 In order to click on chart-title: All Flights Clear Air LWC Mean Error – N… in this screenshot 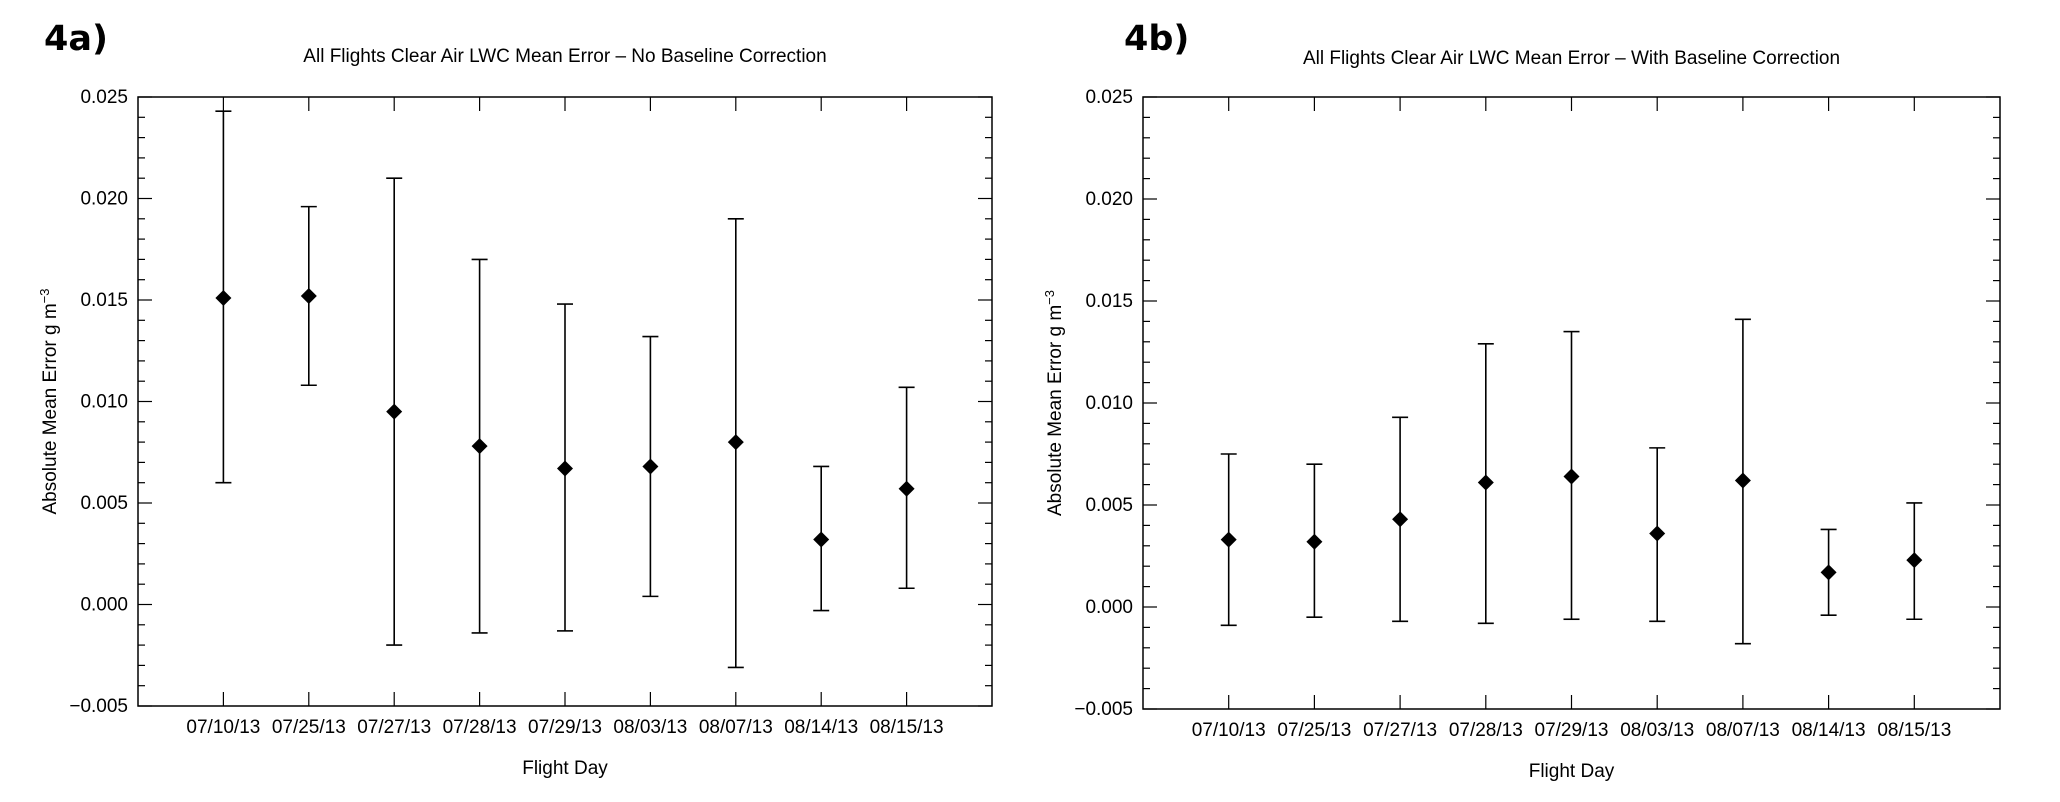, I will do `click(564, 56)`.